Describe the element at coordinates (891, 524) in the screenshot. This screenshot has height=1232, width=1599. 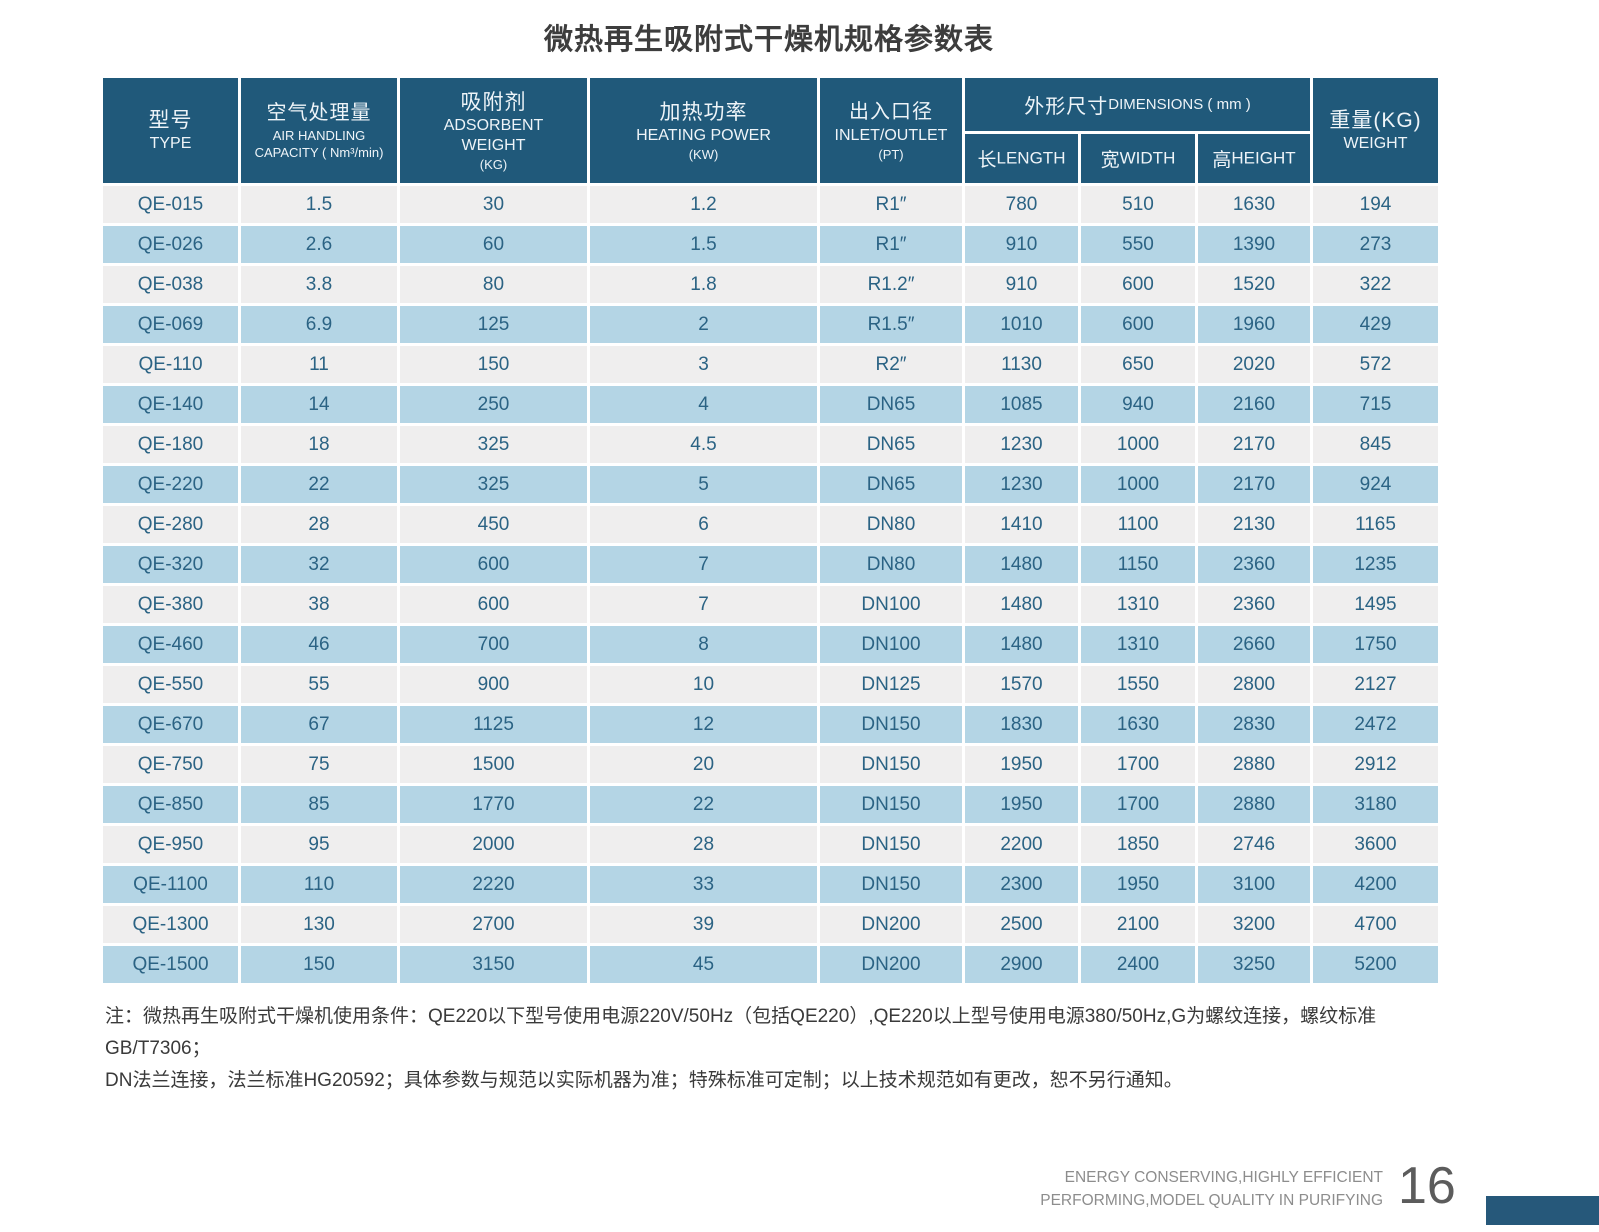
I see `cell-inlet-outlet: DN80` at that location.